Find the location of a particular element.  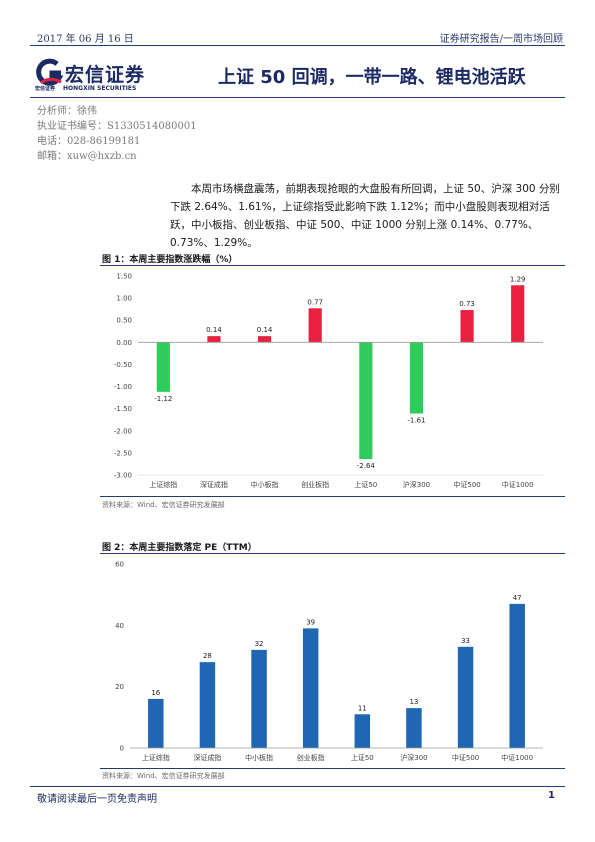

logo-mark-icon is located at coordinates (49, 72).